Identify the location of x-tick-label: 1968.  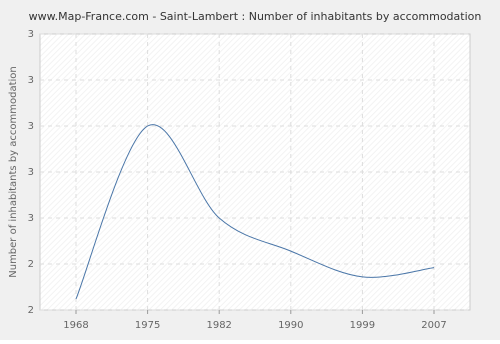
(75, 325).